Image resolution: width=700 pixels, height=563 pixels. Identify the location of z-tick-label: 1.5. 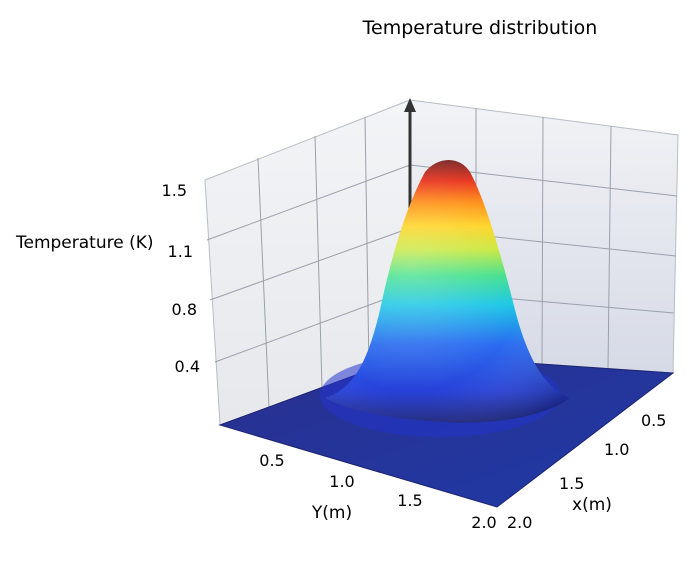
(174, 190).